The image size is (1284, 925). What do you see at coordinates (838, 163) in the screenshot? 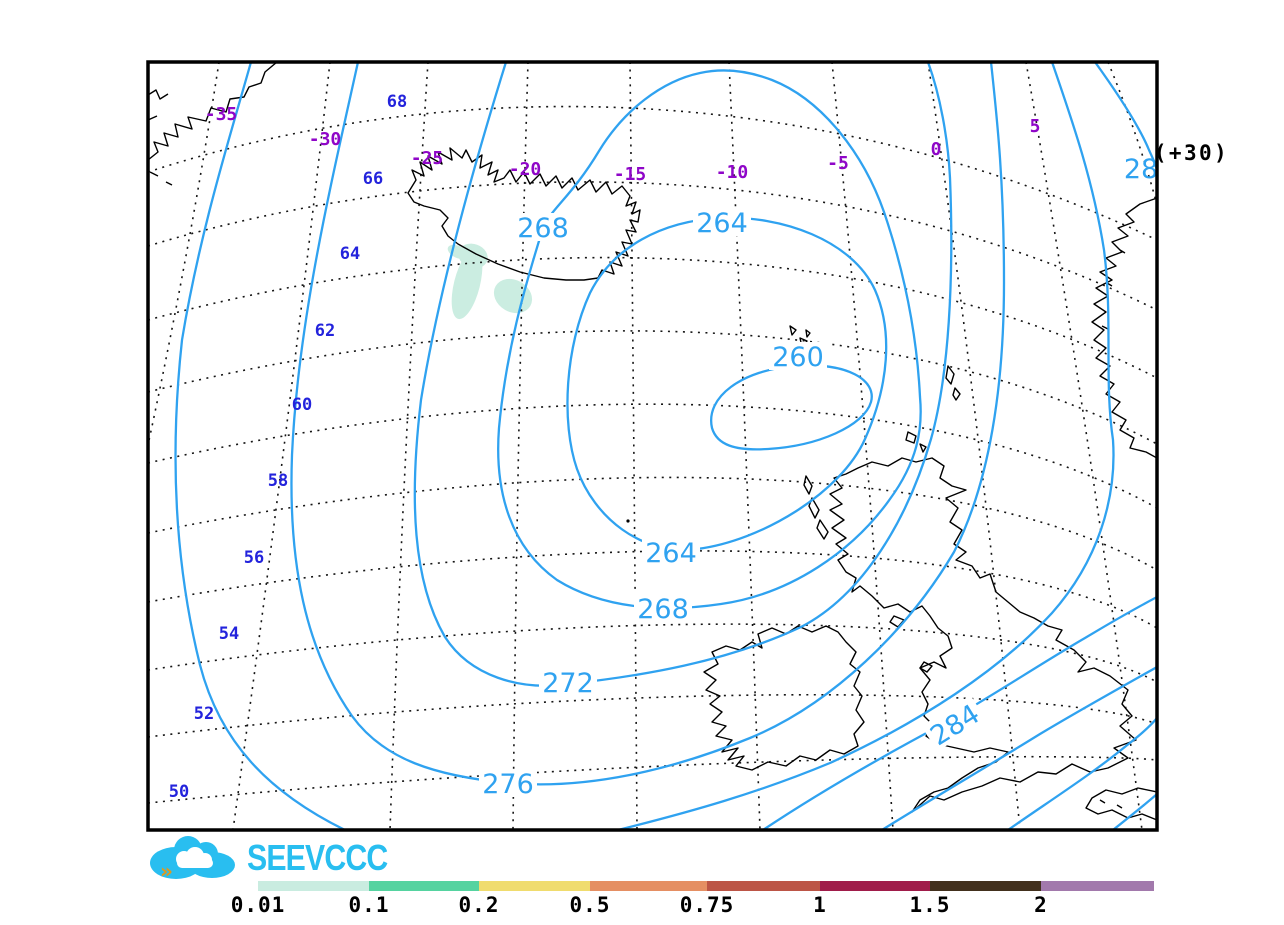
I see `svg-text: -5` at bounding box center [838, 163].